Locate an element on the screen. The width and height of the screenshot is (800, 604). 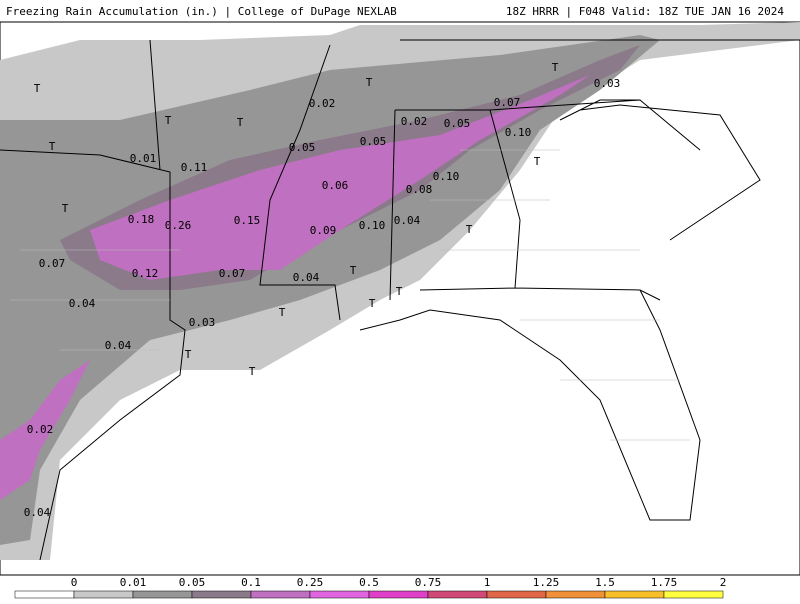
colorbar: 0 0.01 0.05 0.1 0.25 0.5 0.75 1 1.25 1.5 1.75 2 is located at coordinates (370, 587).